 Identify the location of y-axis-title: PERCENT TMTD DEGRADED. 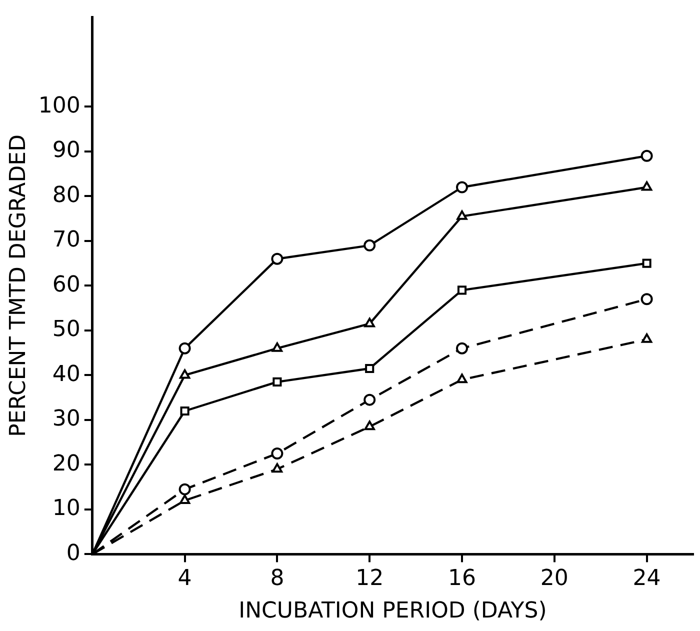
(18, 285).